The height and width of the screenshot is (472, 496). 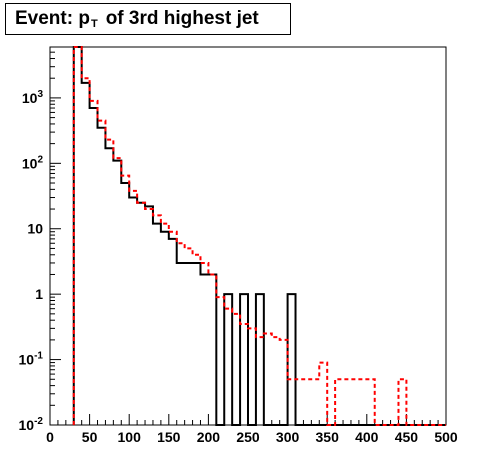 What do you see at coordinates (31, 359) in the screenshot?
I see `y-tick-label: 10⁻¹` at bounding box center [31, 359].